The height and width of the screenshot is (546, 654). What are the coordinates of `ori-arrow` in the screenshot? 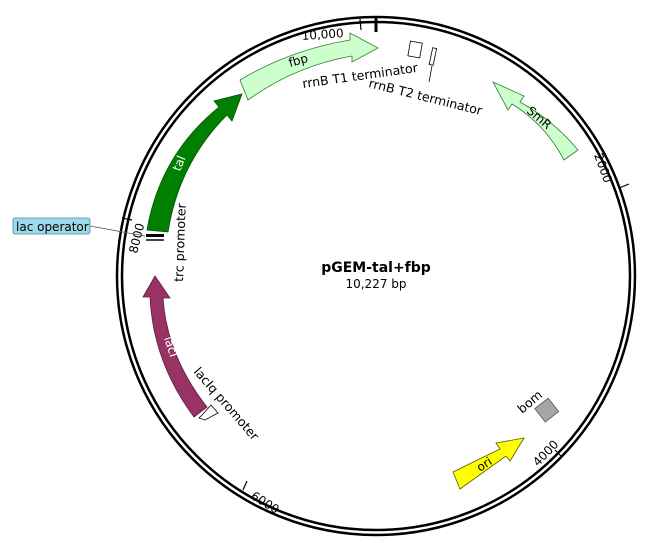 It's located at (488, 463).